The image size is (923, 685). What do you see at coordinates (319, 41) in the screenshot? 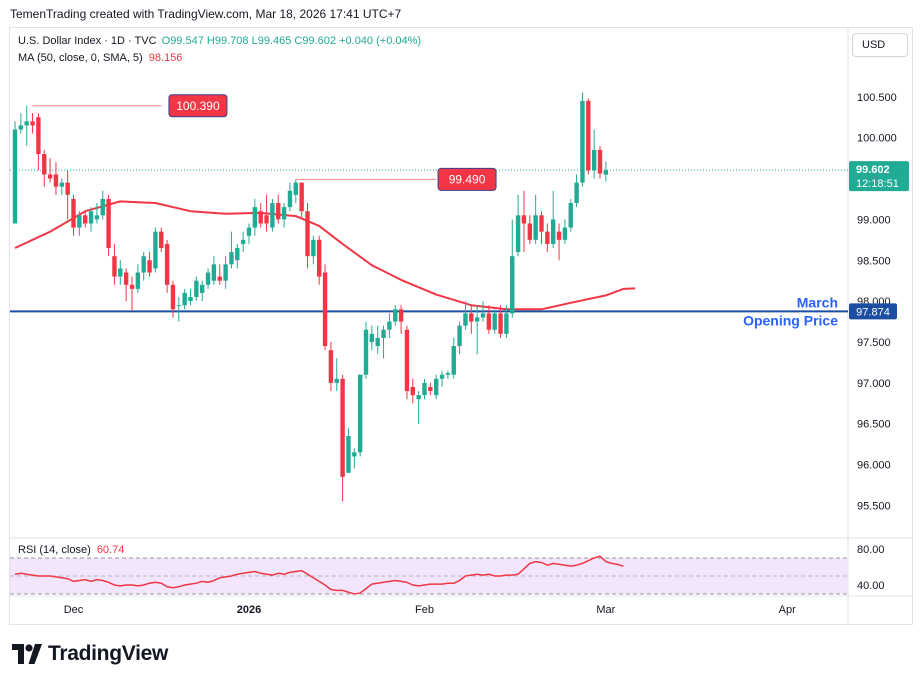
I see `close-value: 99.602` at bounding box center [319, 41].